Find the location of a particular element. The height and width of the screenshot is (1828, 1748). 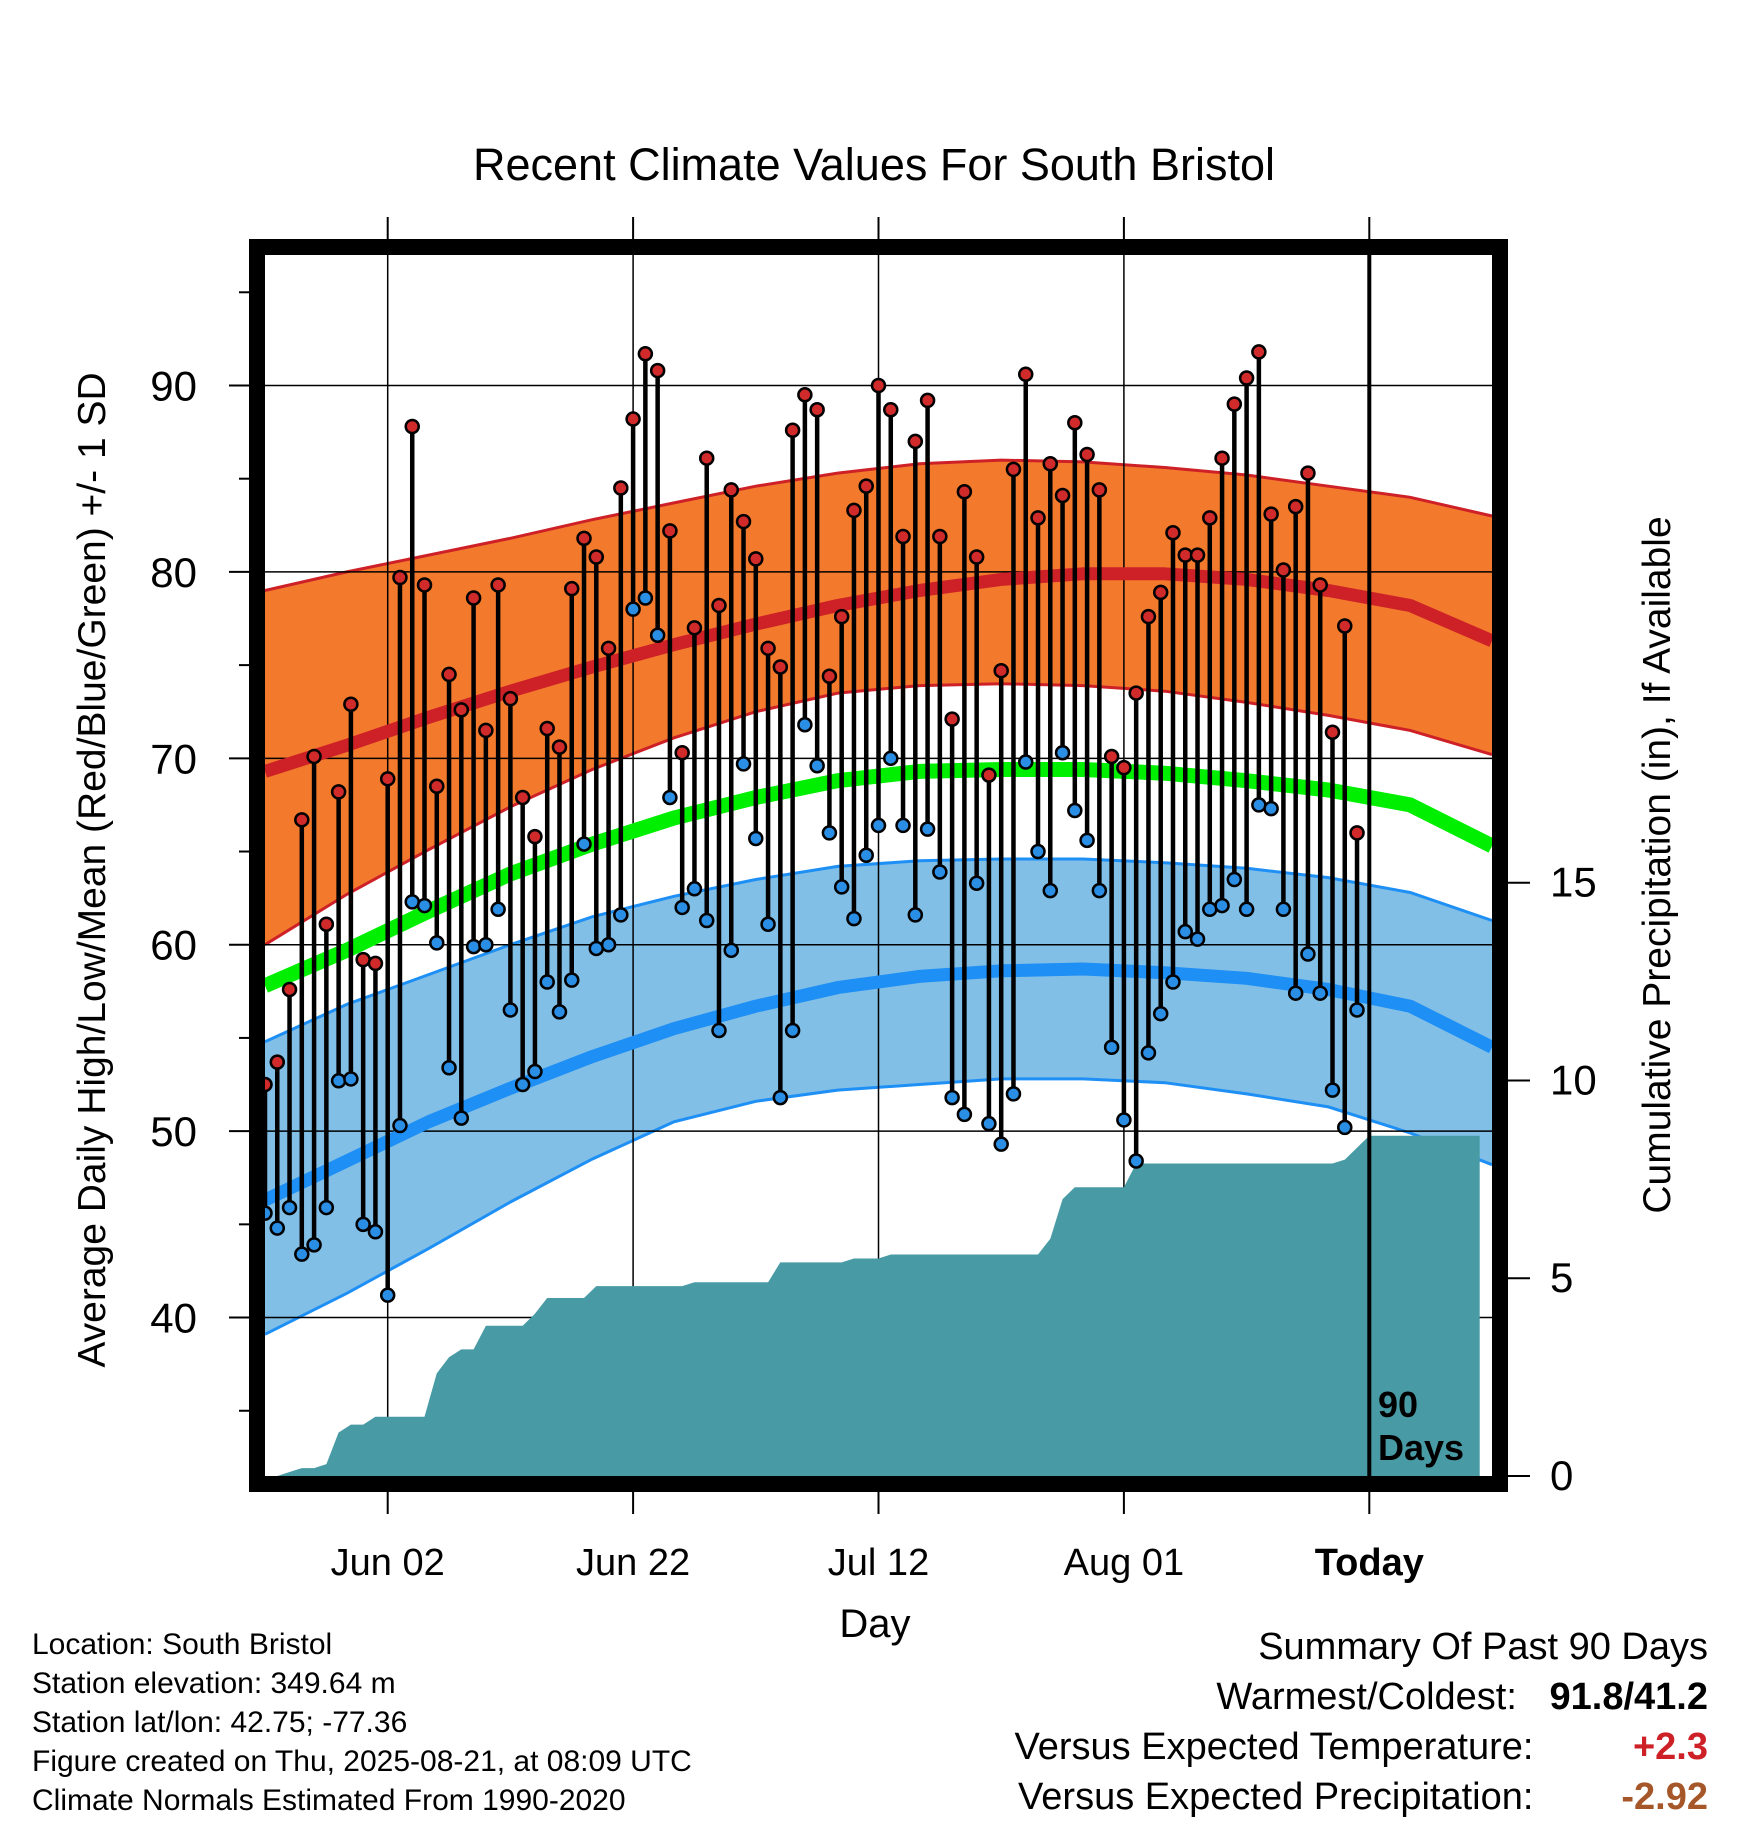

x-tick-label: Jun 02 is located at coordinates (388, 1563).